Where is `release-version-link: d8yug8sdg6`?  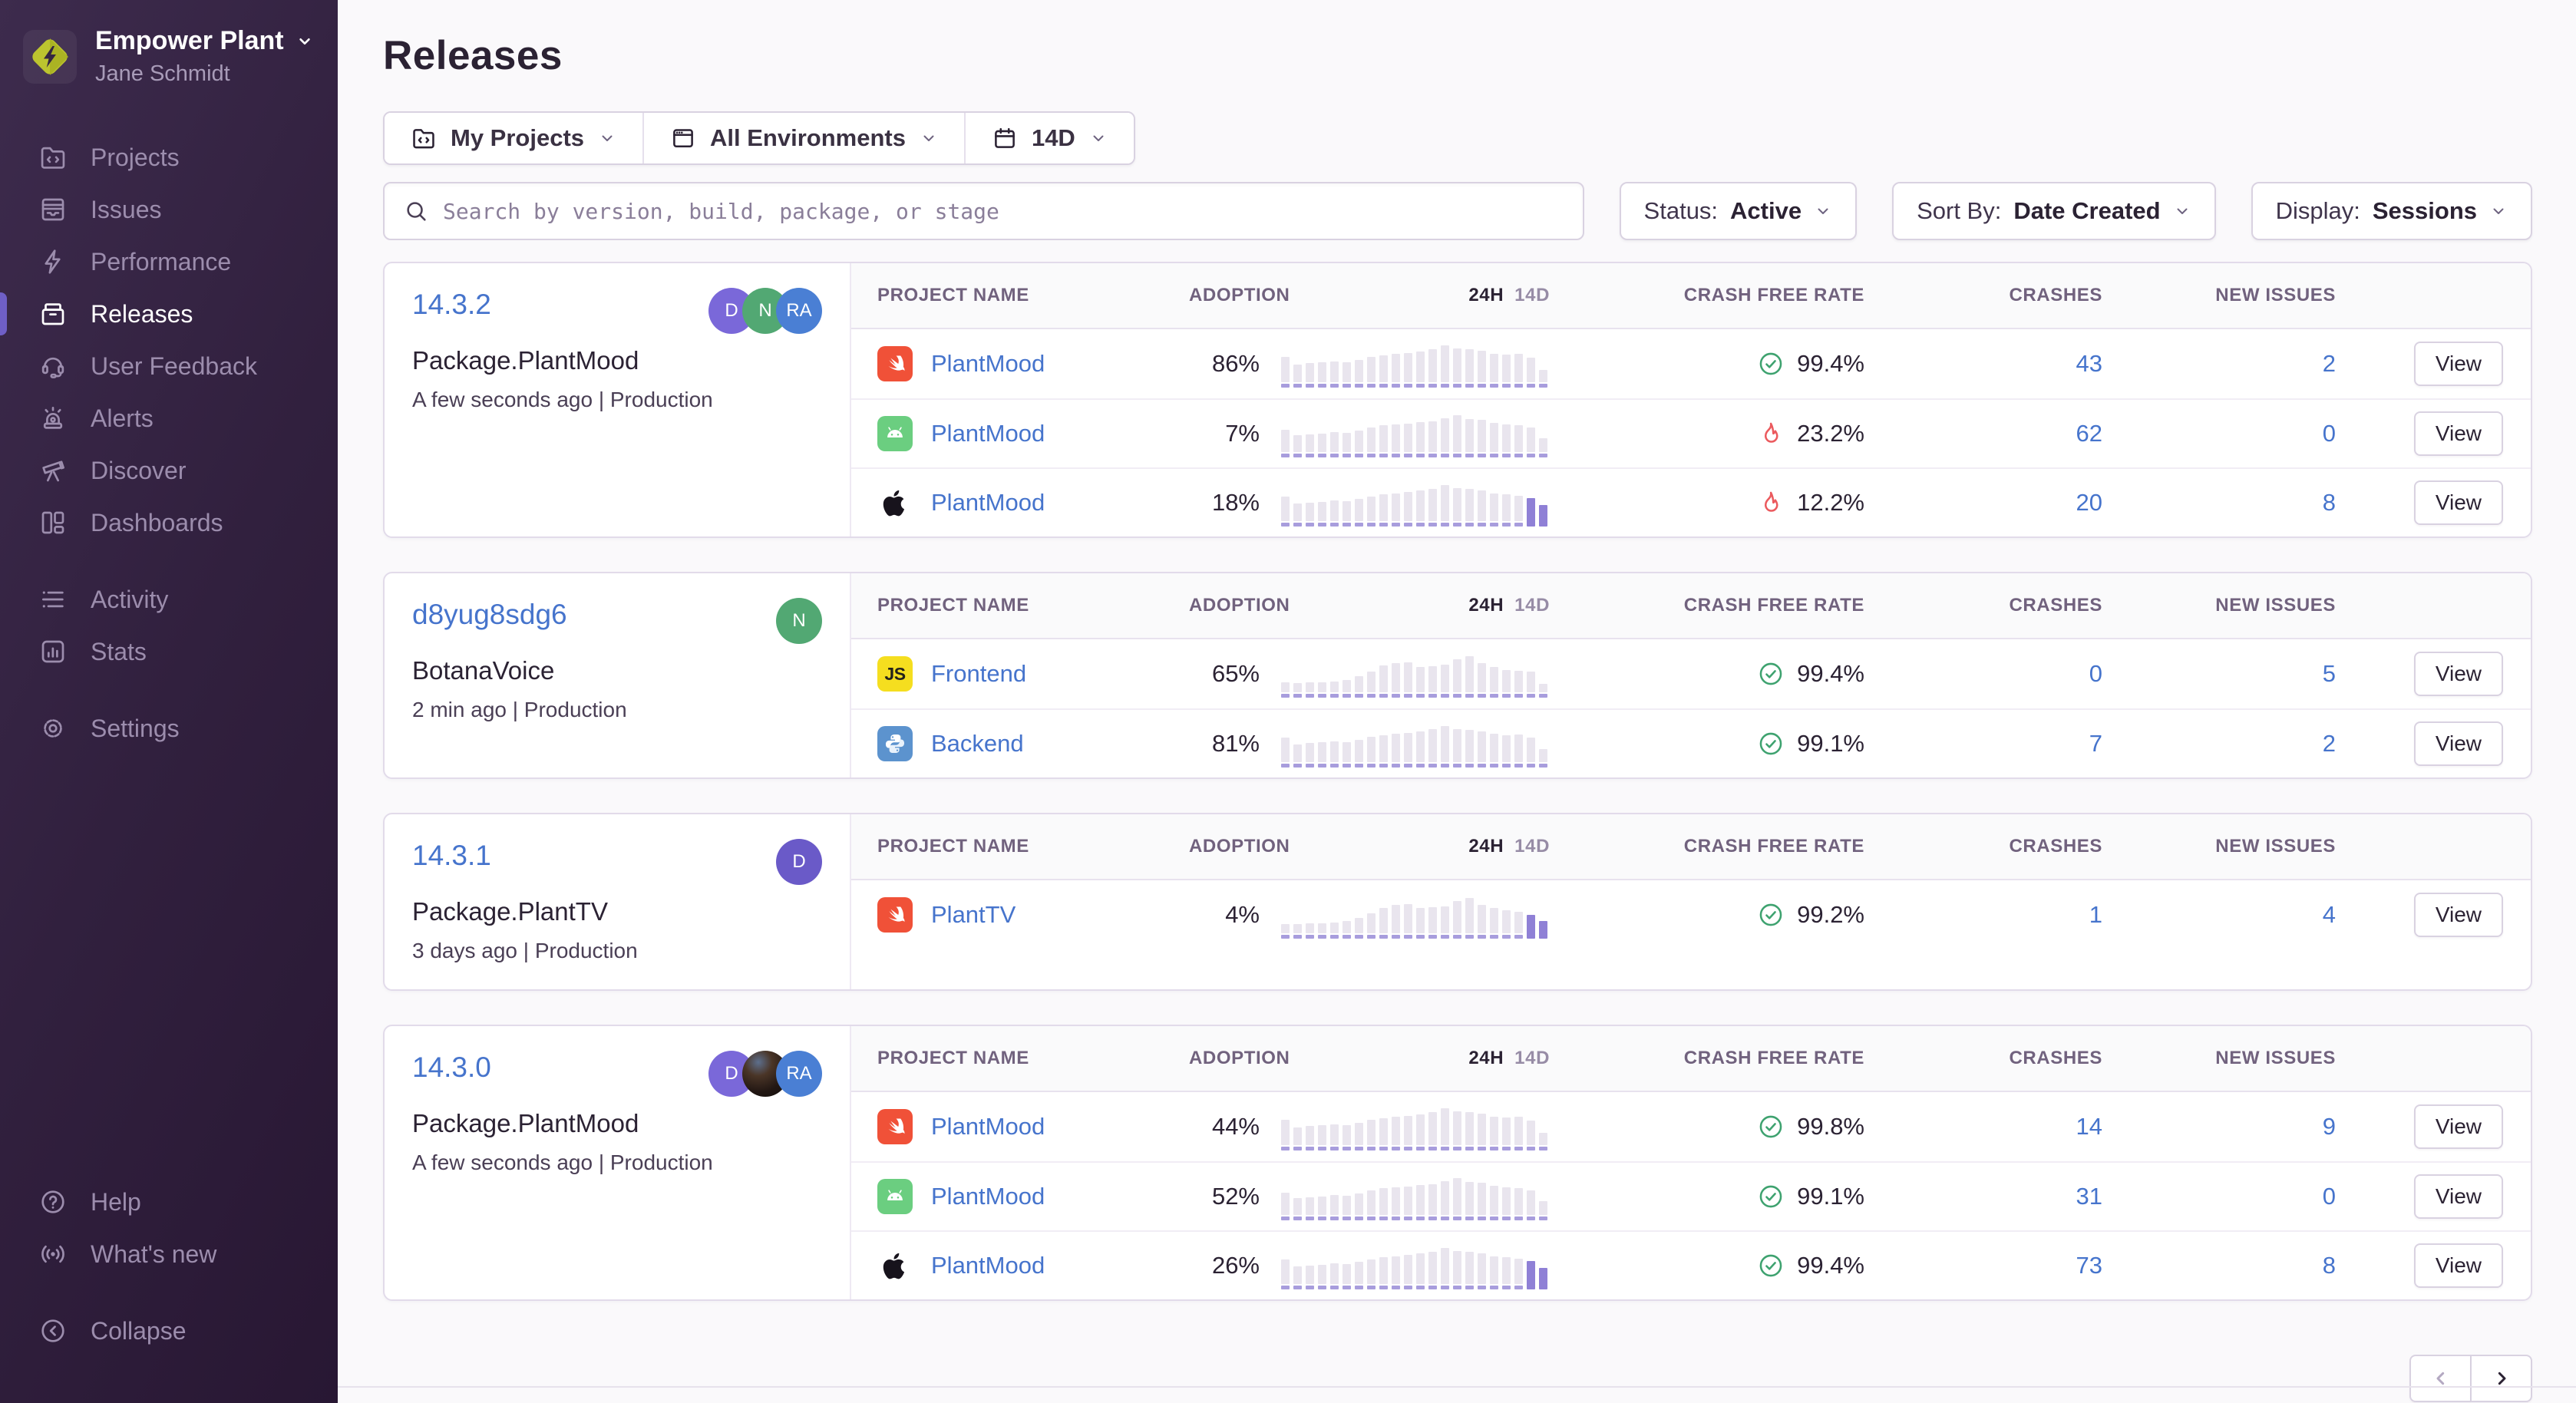
release-version-link: d8yug8sdg6 is located at coordinates (489, 614).